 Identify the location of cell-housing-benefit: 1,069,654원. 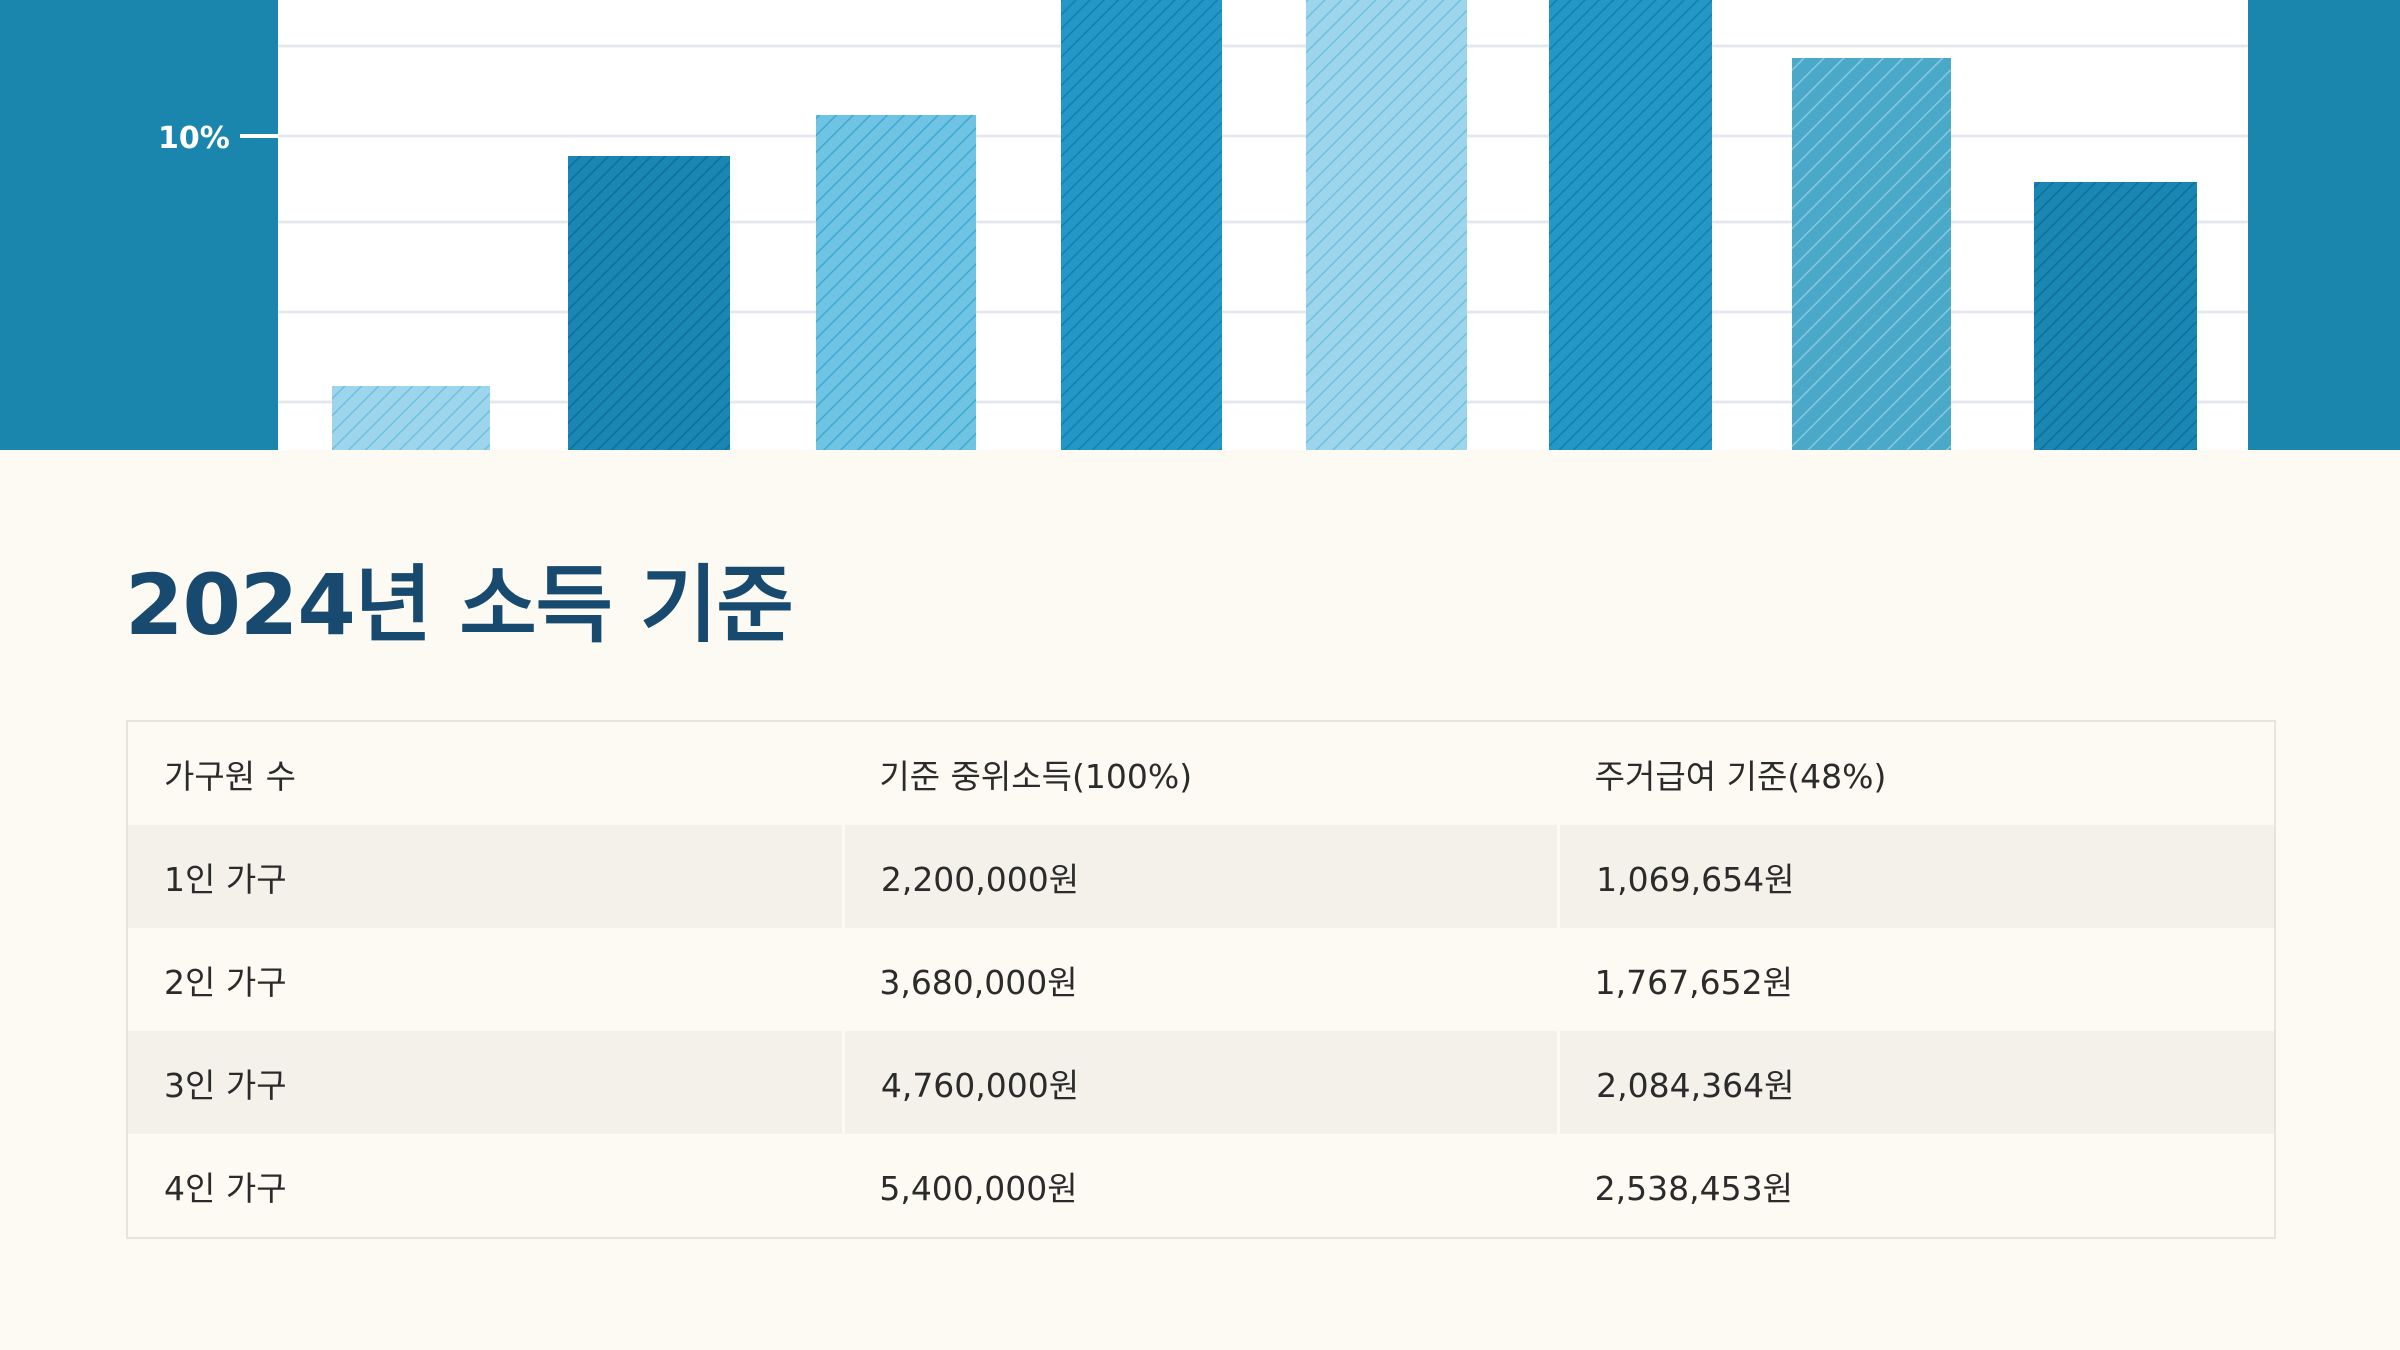
(1915, 876).